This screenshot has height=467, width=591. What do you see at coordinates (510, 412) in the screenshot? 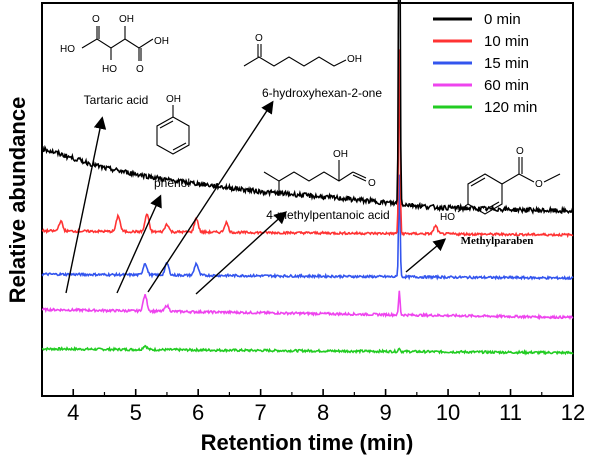
I see `x-tick-label: 11` at bounding box center [510, 412].